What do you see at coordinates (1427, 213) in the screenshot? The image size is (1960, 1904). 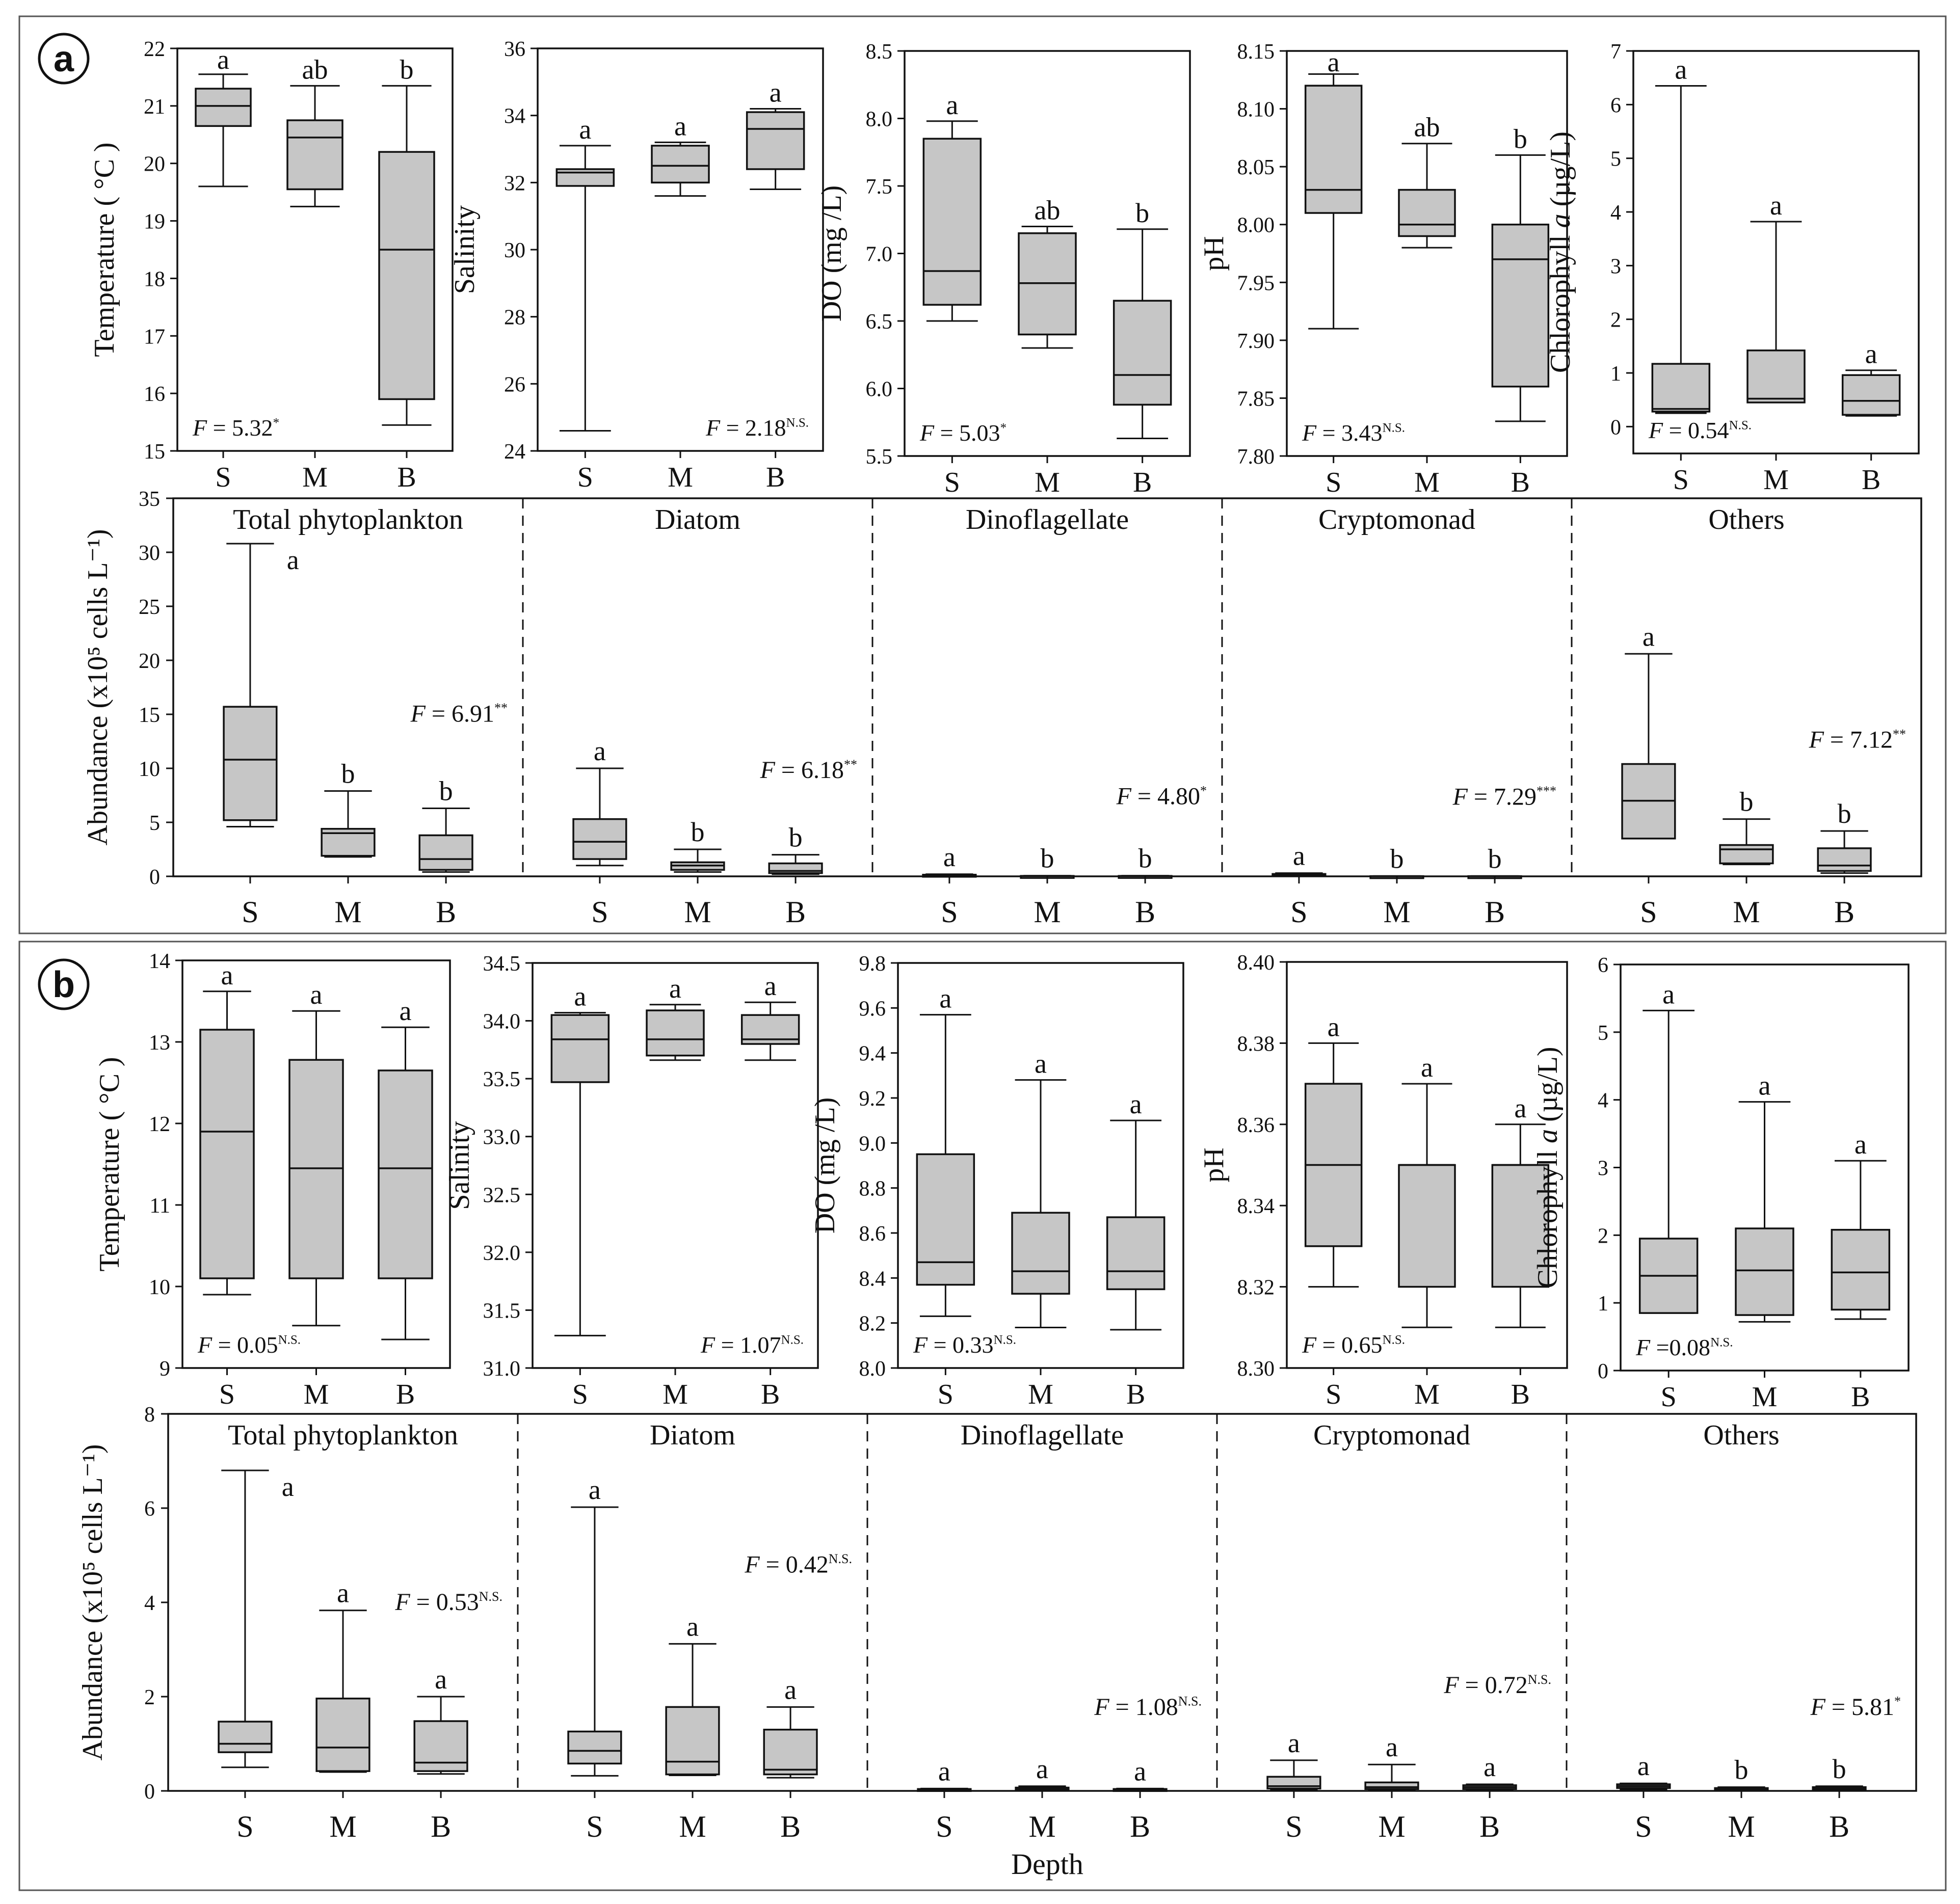 I see `panel-a-ph-m-box` at bounding box center [1427, 213].